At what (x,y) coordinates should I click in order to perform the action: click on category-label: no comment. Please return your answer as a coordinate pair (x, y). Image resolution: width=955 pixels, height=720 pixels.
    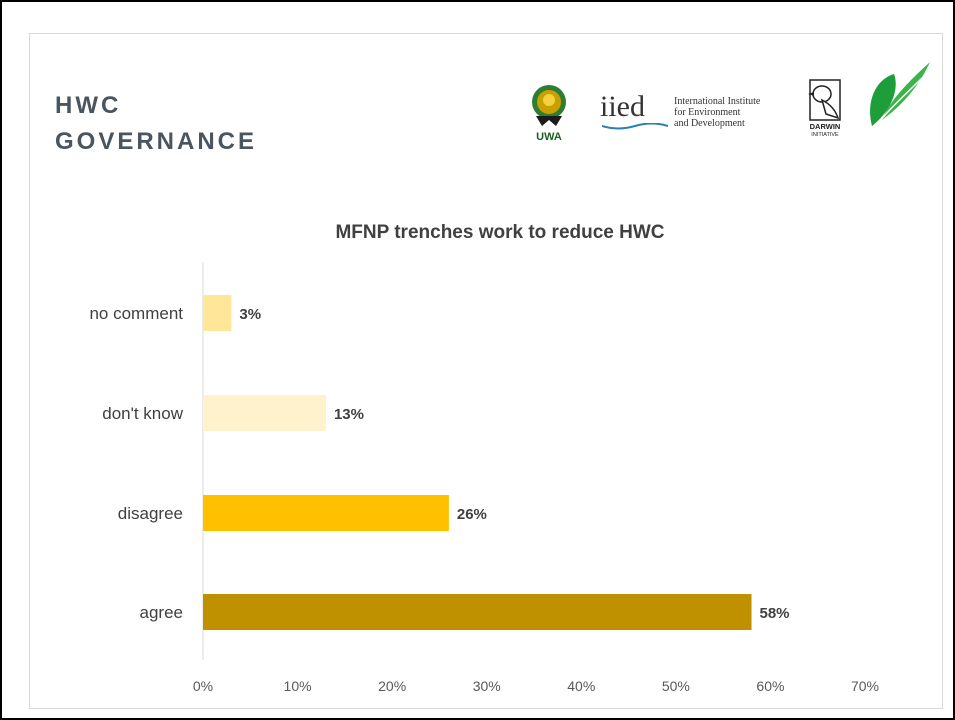
    Looking at the image, I should click on (136, 313).